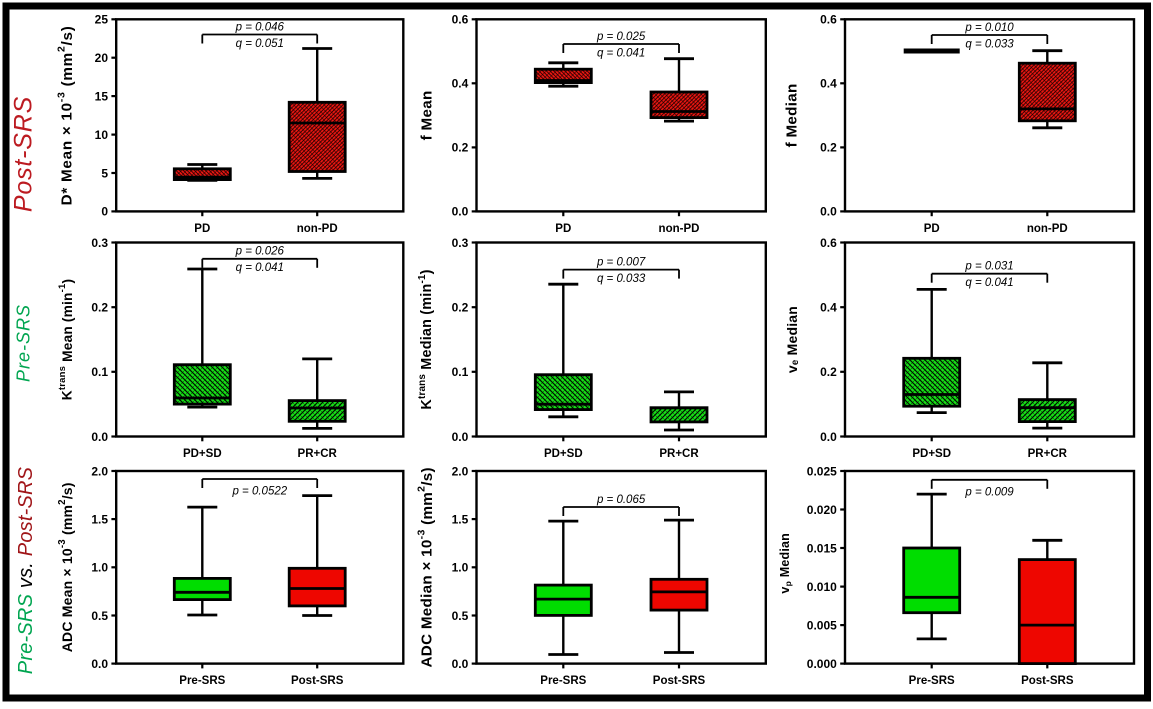 The image size is (1153, 709). Describe the element at coordinates (785, 563) in the screenshot. I see `svg-text: vp Median` at that location.